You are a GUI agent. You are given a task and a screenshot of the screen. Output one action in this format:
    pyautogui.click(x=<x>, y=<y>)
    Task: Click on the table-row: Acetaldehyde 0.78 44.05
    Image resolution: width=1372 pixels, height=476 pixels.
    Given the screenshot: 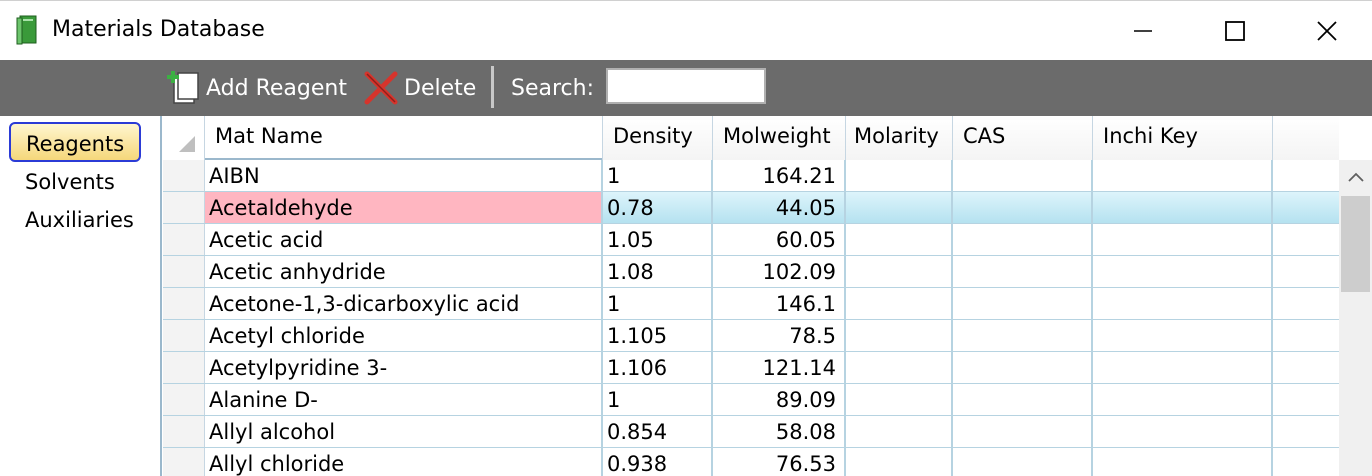 What is the action you would take?
    pyautogui.click(x=751, y=208)
    